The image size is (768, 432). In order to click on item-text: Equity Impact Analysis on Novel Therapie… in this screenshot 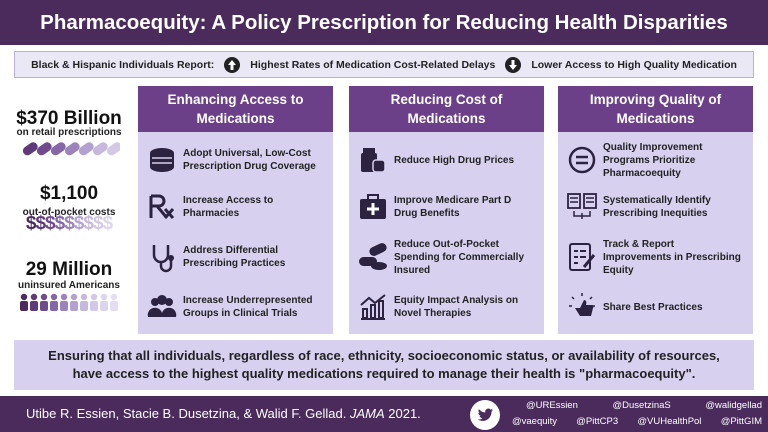, I will do `click(456, 307)`.